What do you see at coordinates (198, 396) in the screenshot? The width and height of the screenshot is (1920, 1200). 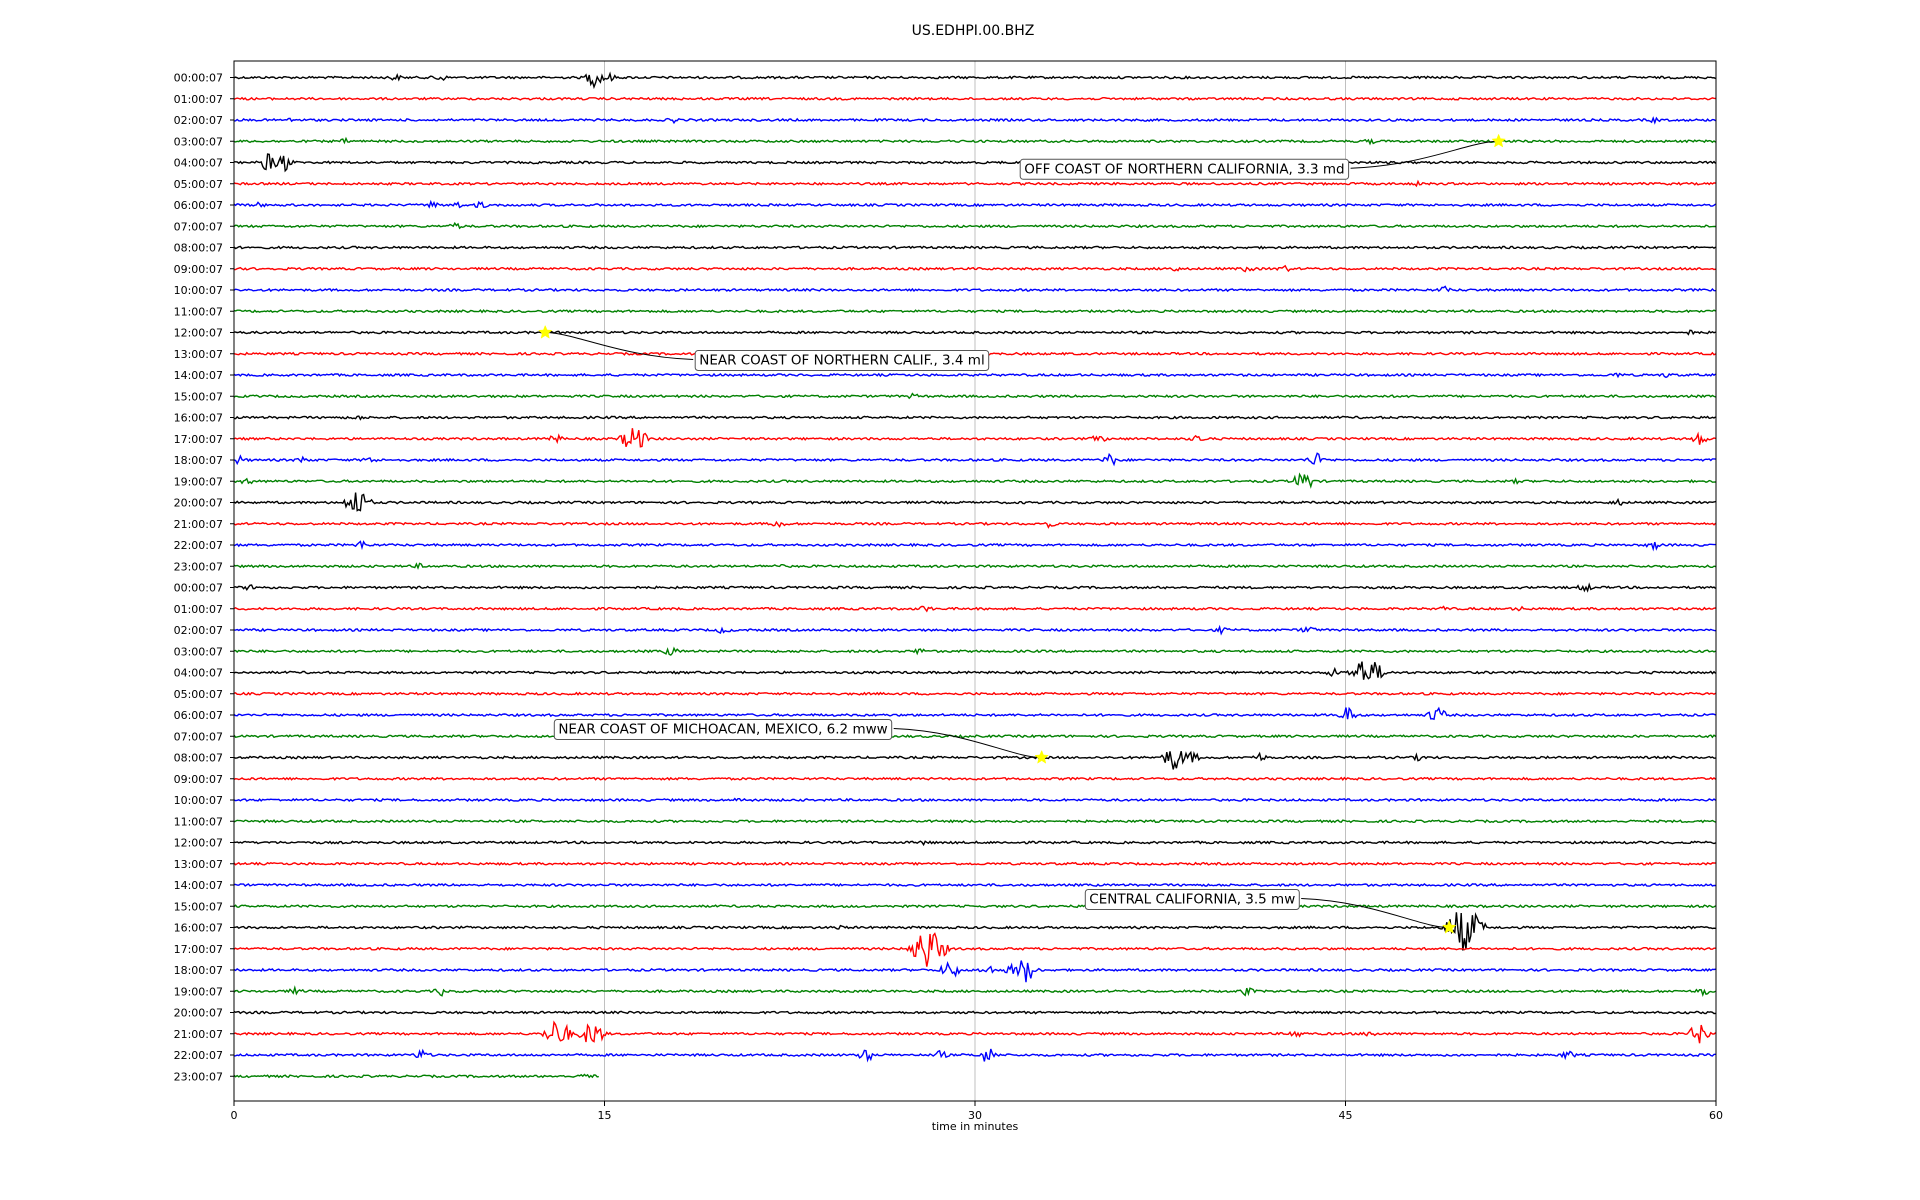 I see `row-label-15: 15:00:07` at bounding box center [198, 396].